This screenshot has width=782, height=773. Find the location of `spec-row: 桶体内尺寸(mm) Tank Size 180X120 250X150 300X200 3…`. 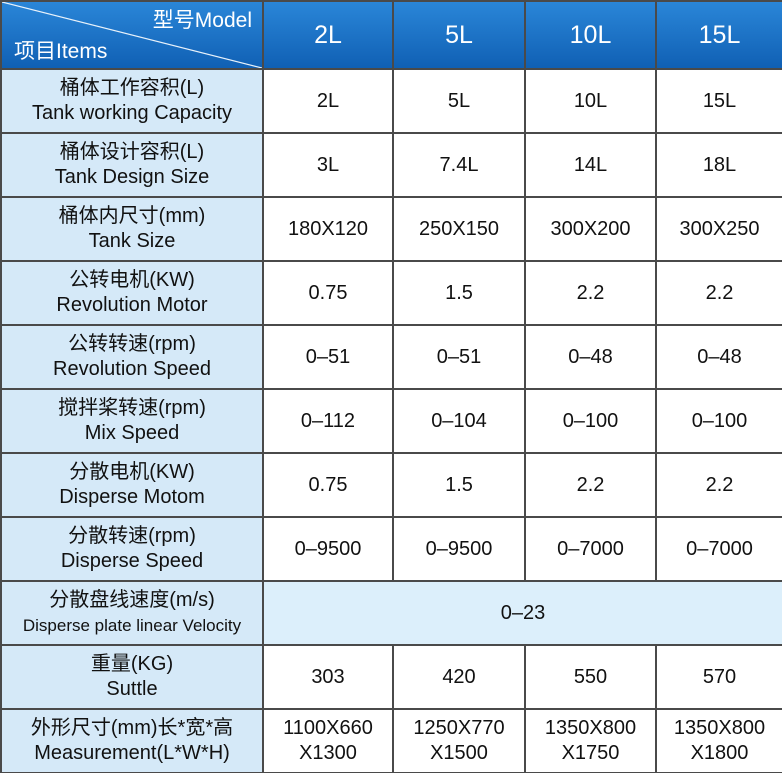

spec-row: 桶体内尺寸(mm) Tank Size 180X120 250X150 300X200 3… is located at coordinates (391, 229).